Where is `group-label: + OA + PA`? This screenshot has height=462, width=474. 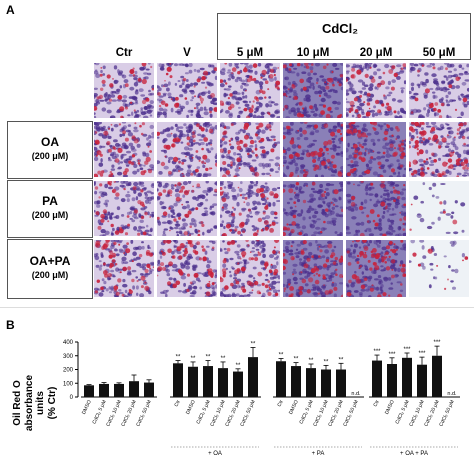 group-label: + OA + PA is located at coordinates (414, 454).